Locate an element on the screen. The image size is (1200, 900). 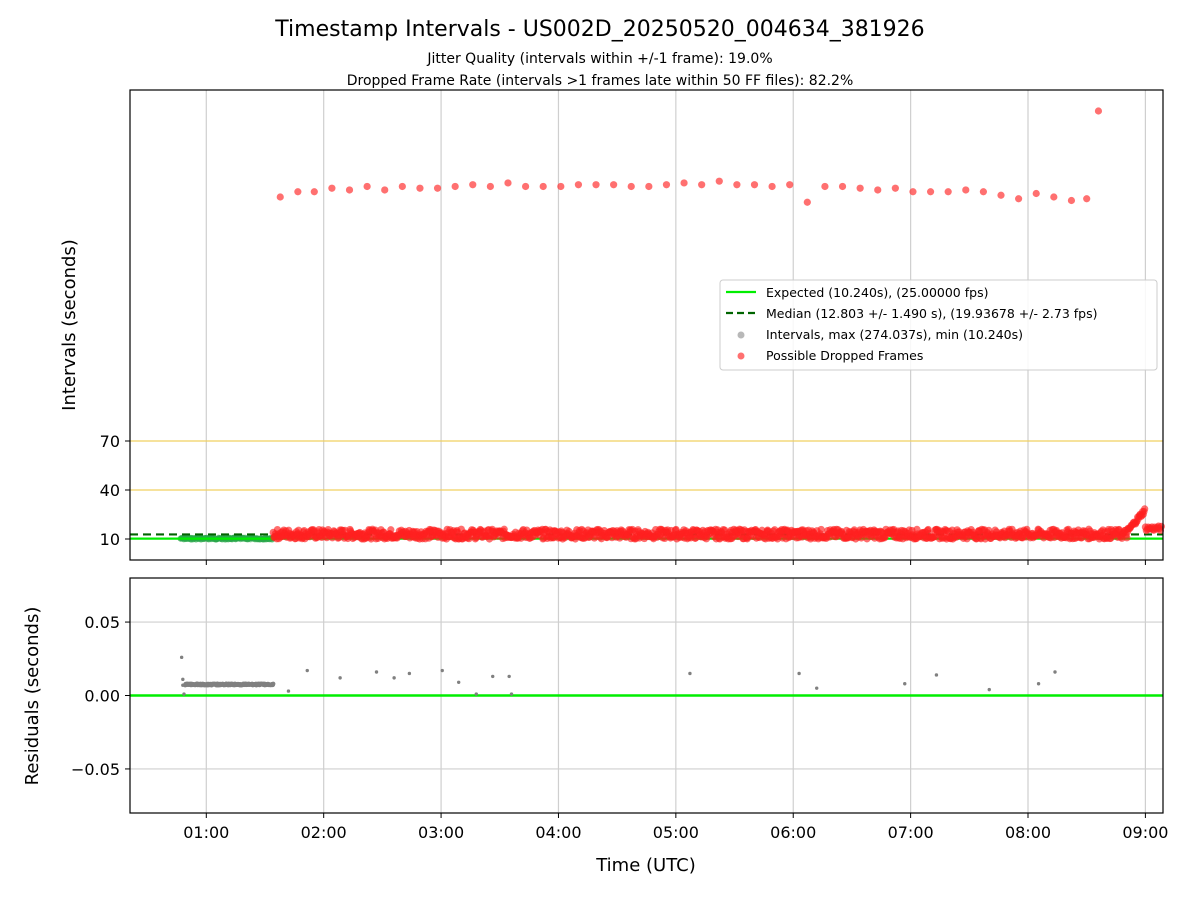
intervals-y-ticks: 10 40 70 is located at coordinates (115, 490).